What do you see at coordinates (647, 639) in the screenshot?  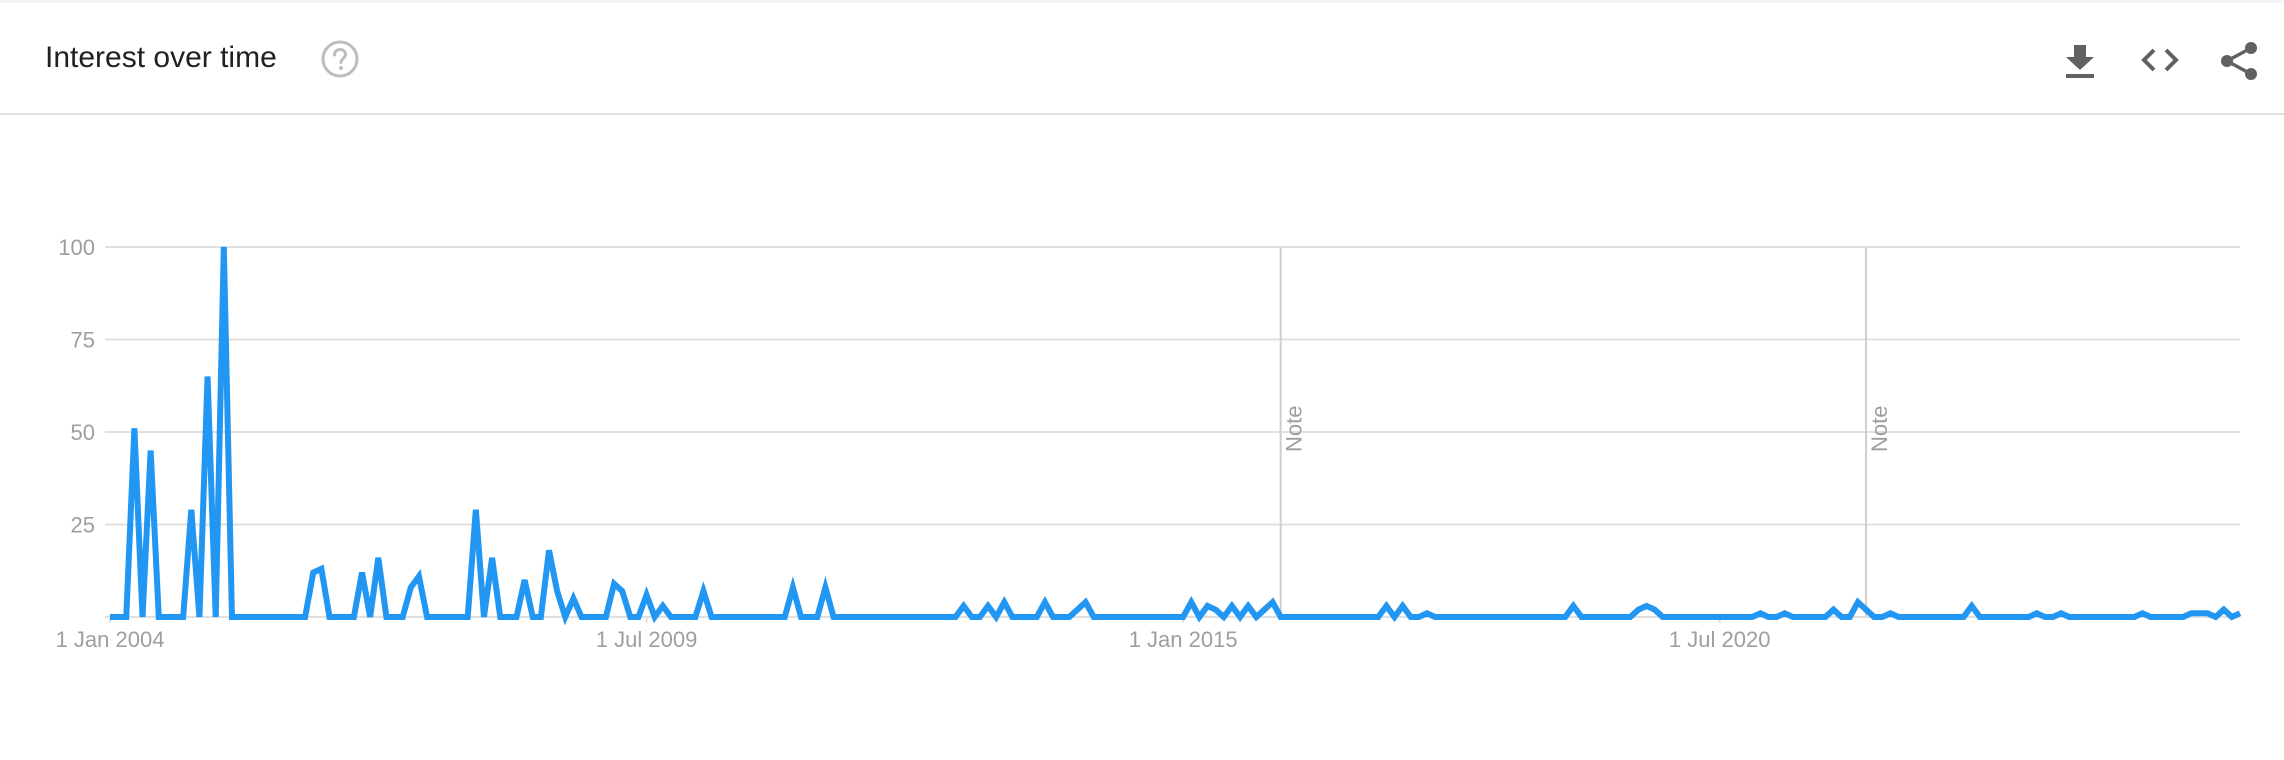 I see `x-tick-label: 1 Jul 2009` at bounding box center [647, 639].